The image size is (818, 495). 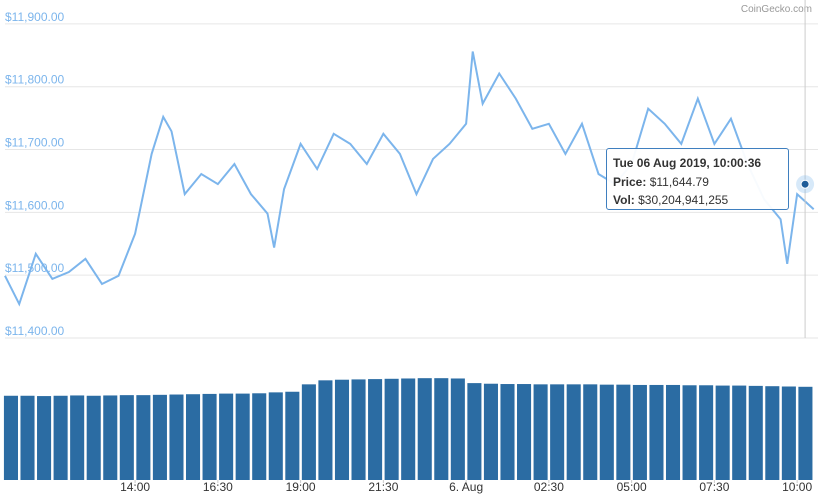 I want to click on y-tick-label: $11,800.00, so click(x=34, y=80).